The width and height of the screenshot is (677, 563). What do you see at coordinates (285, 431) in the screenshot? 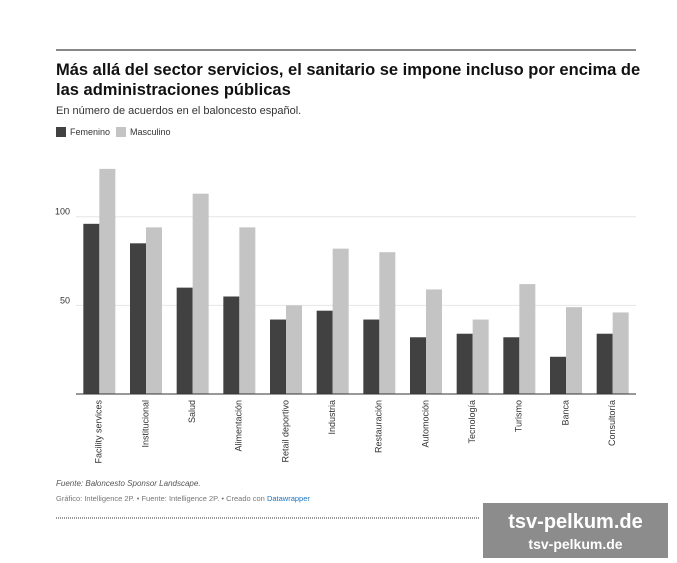
I see `x-tick-label: Retail deportivo` at bounding box center [285, 431].